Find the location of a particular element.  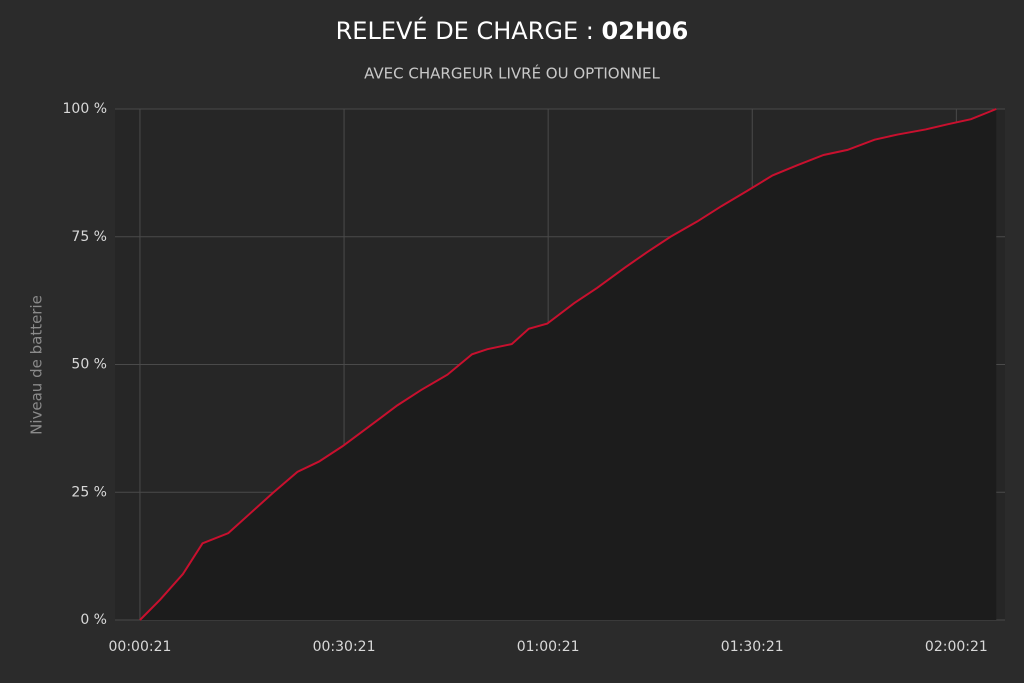

y-tick-label: 25 % is located at coordinates (89, 492).